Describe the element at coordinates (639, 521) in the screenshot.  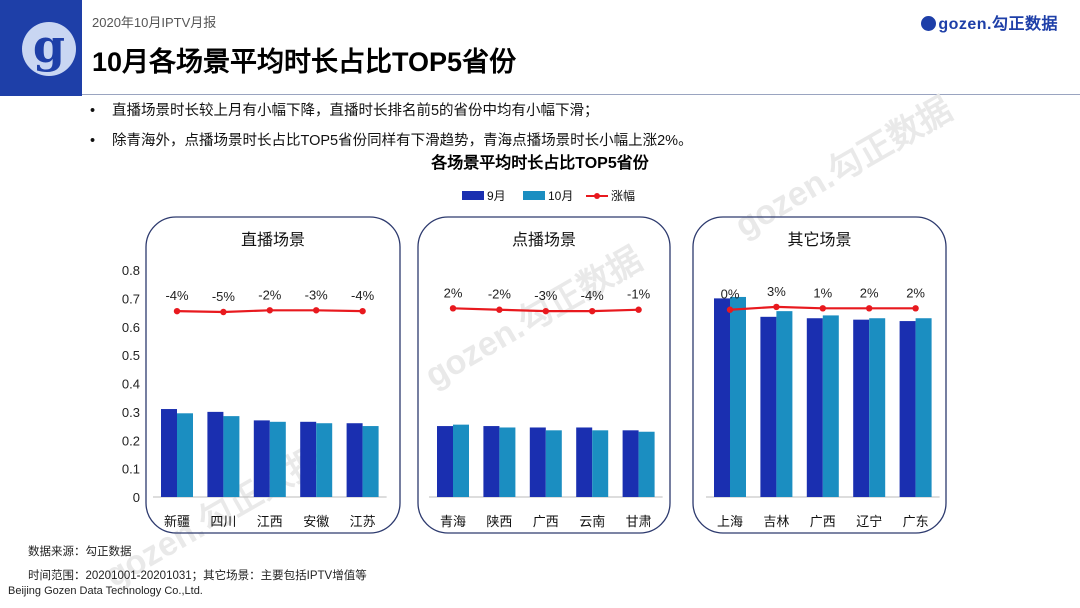
I see `x-tick-label: 甘肃` at that location.